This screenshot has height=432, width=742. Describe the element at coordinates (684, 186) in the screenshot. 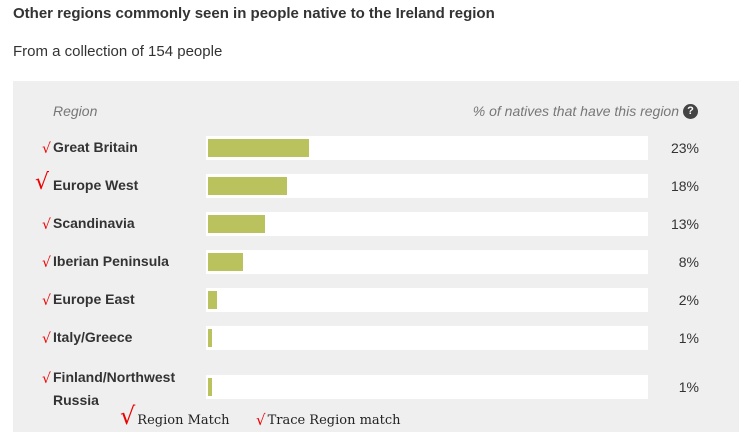

I see `value-label: 18%` at that location.